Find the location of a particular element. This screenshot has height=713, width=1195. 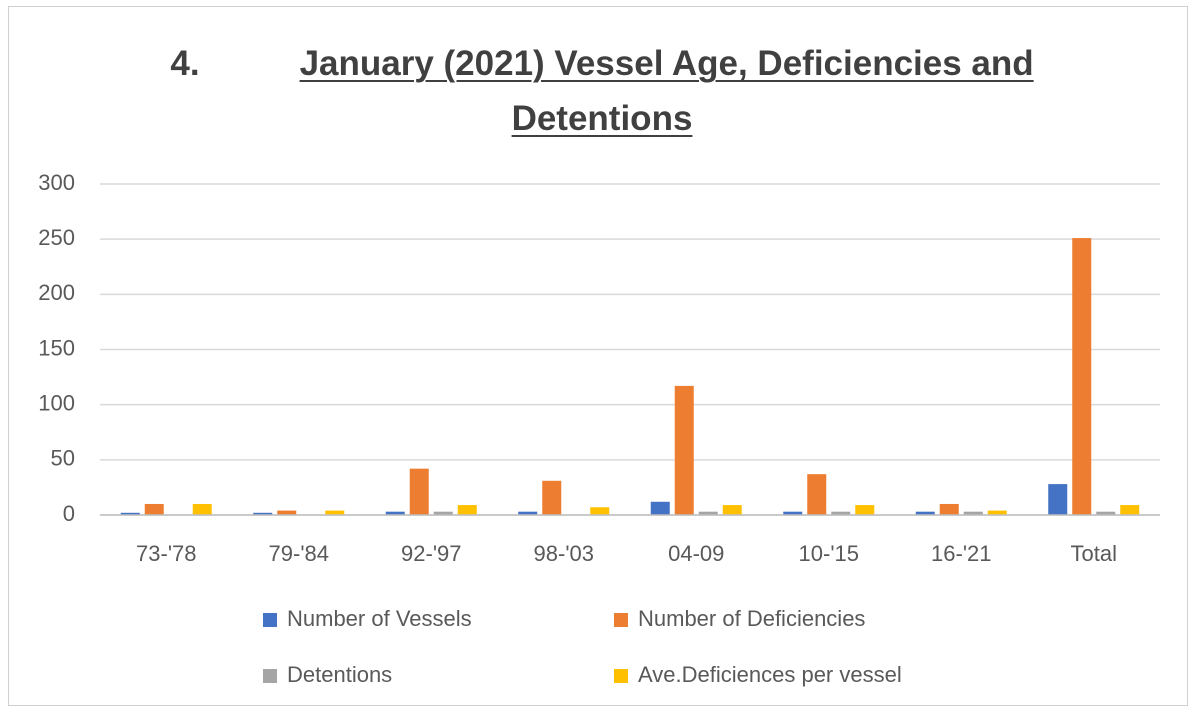

x-tick-label: 16-'21 is located at coordinates (961, 553).